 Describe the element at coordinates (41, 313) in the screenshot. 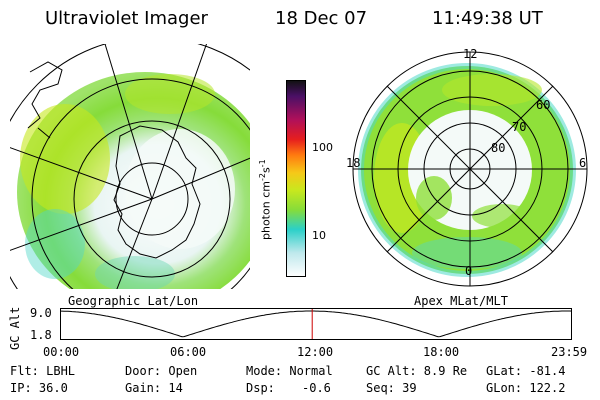

I see `altitude-tick-9: 9.0` at that location.